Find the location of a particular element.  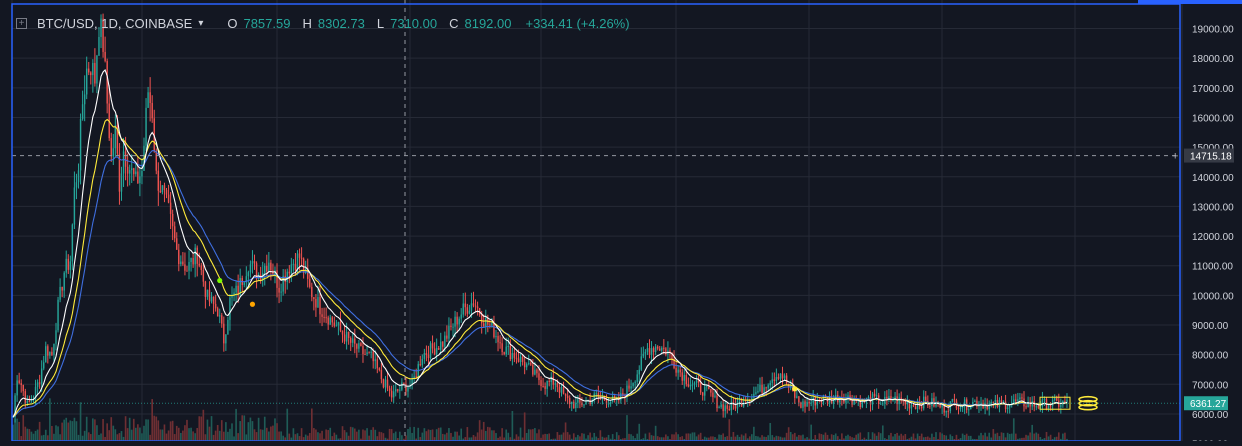

crosshair-plus-icon: + is located at coordinates (1175, 157).